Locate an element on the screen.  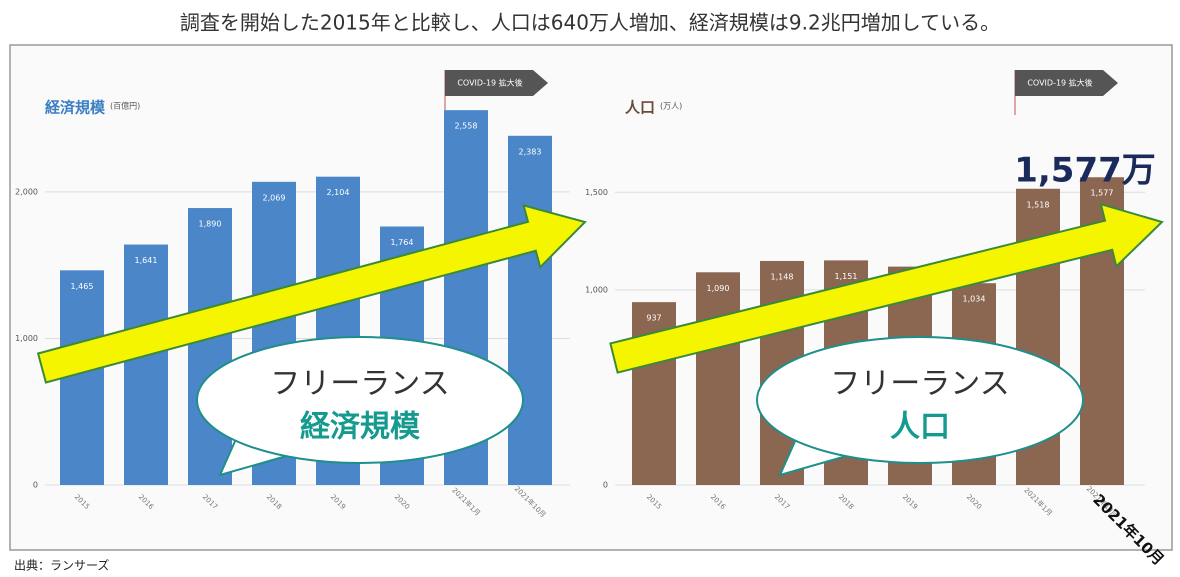
callout-line: 人口 is located at coordinates (920, 427).